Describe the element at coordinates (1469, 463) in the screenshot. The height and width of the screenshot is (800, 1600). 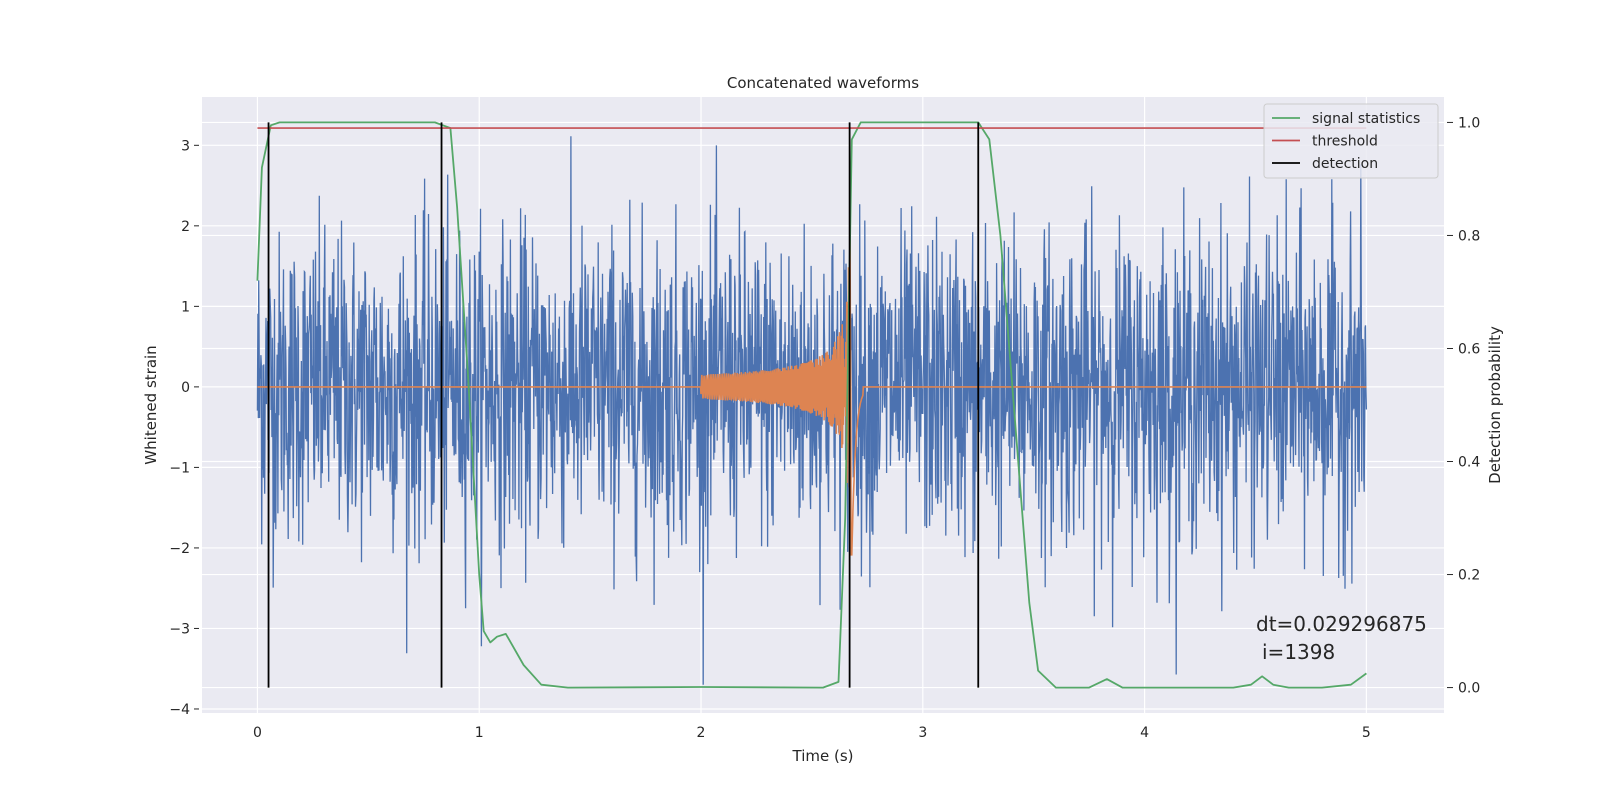
I see `y2-tick-label: 0.4` at that location.